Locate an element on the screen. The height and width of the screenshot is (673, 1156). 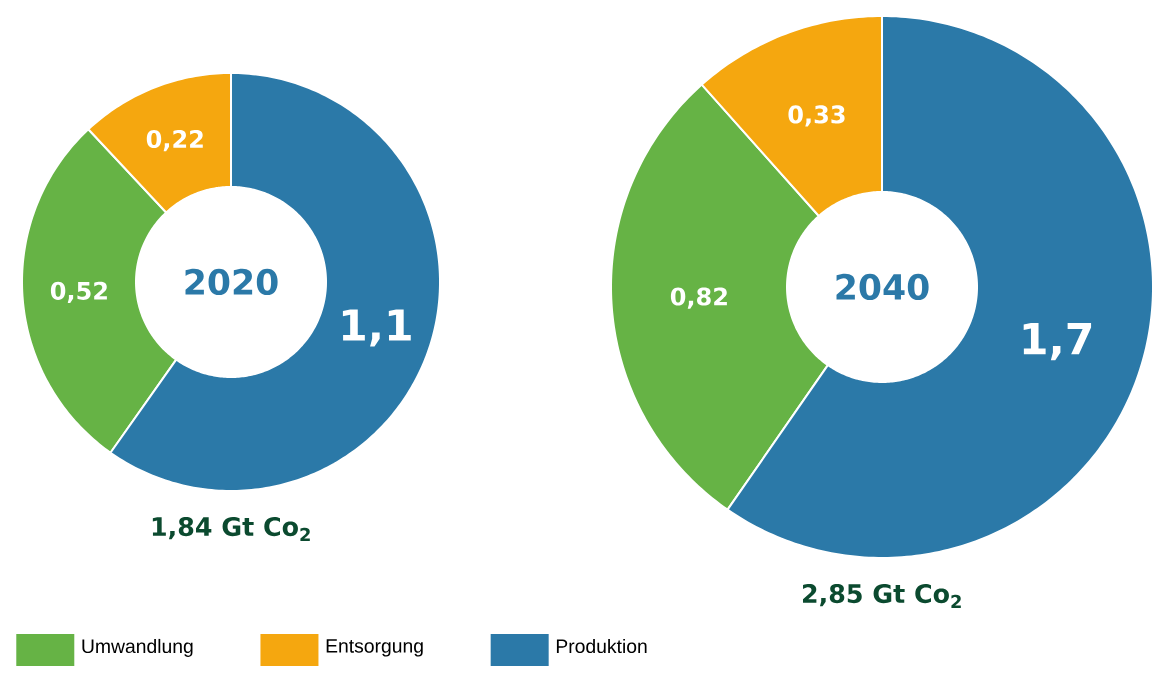
data-label: 1,1 is located at coordinates (376, 328).